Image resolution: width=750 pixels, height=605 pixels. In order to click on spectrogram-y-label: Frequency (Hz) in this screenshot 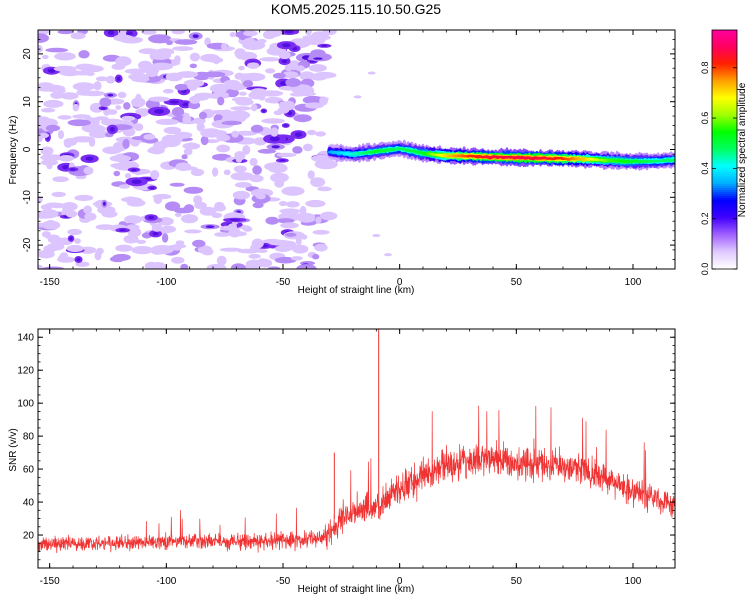, I will do `click(13, 150)`.